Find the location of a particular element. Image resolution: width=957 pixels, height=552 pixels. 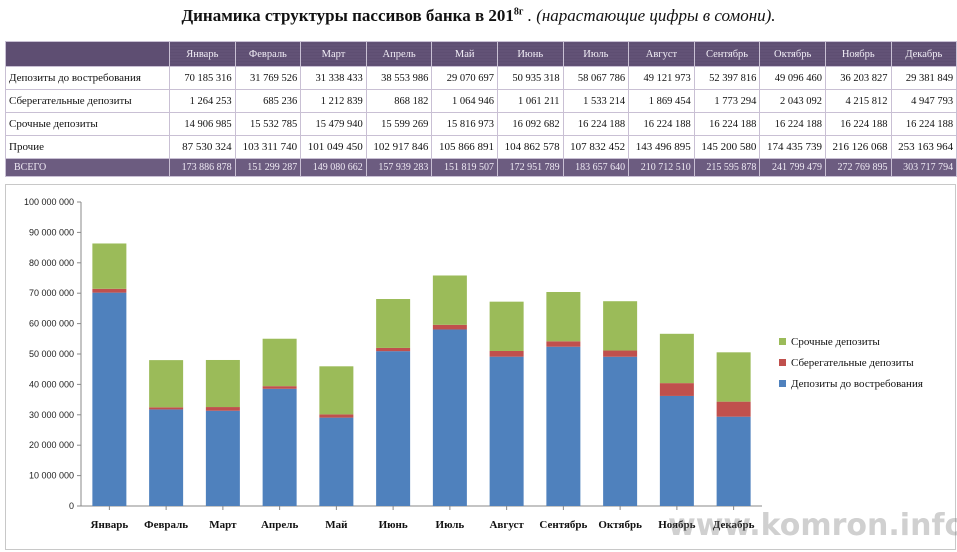

y-tick-label: 60 000 000 is located at coordinates (51, 324).